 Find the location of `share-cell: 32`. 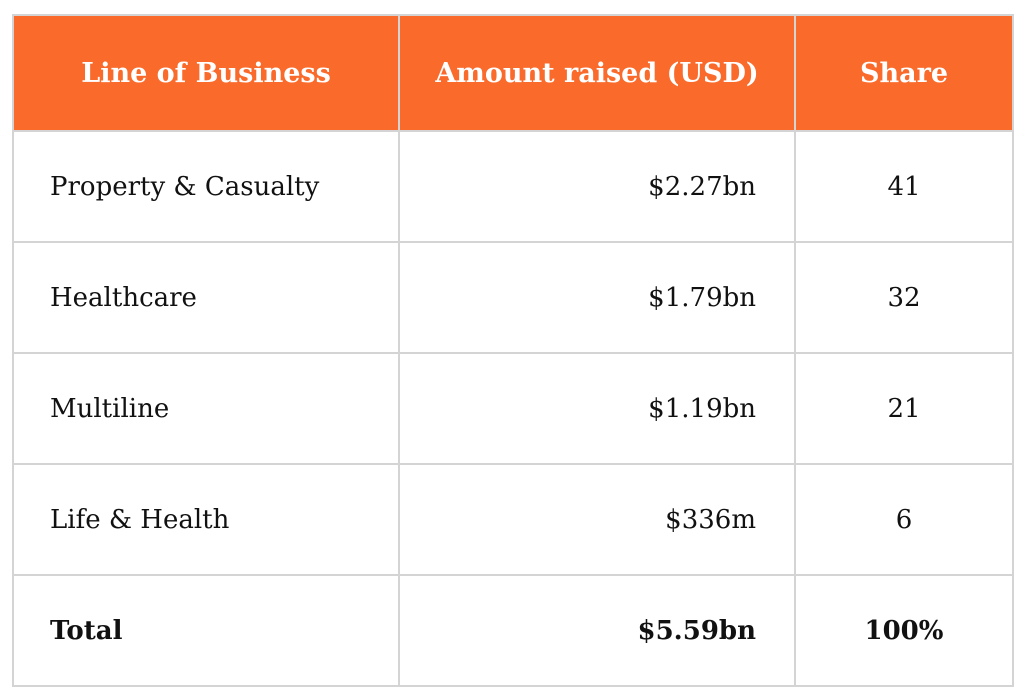

share-cell: 32 is located at coordinates (904, 297).